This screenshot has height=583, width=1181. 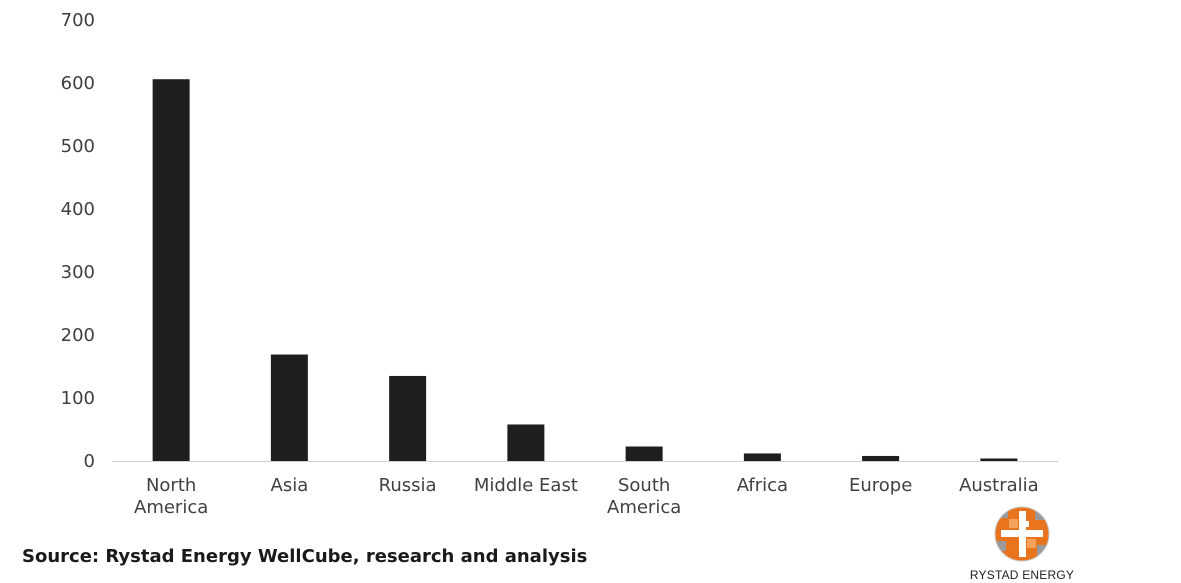 I want to click on y-tick-label: 0, so click(x=89, y=461).